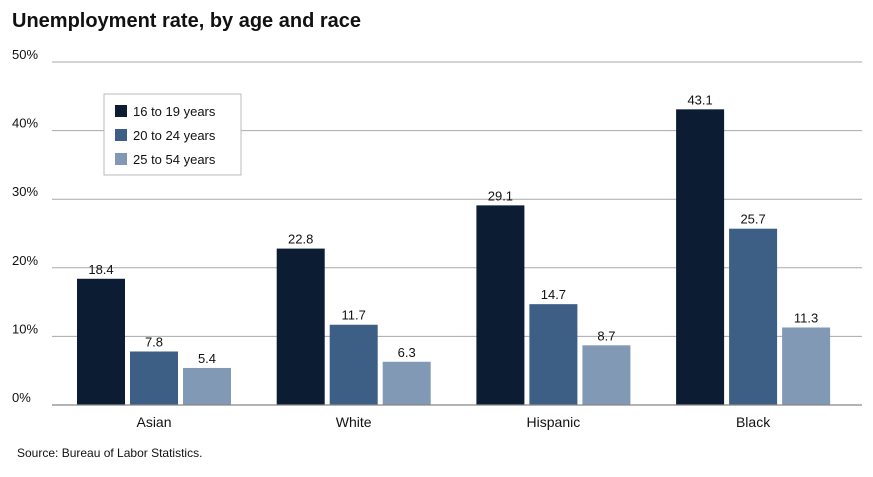 This screenshot has height=477, width=873. I want to click on bar-value-label: 6.3, so click(407, 352).